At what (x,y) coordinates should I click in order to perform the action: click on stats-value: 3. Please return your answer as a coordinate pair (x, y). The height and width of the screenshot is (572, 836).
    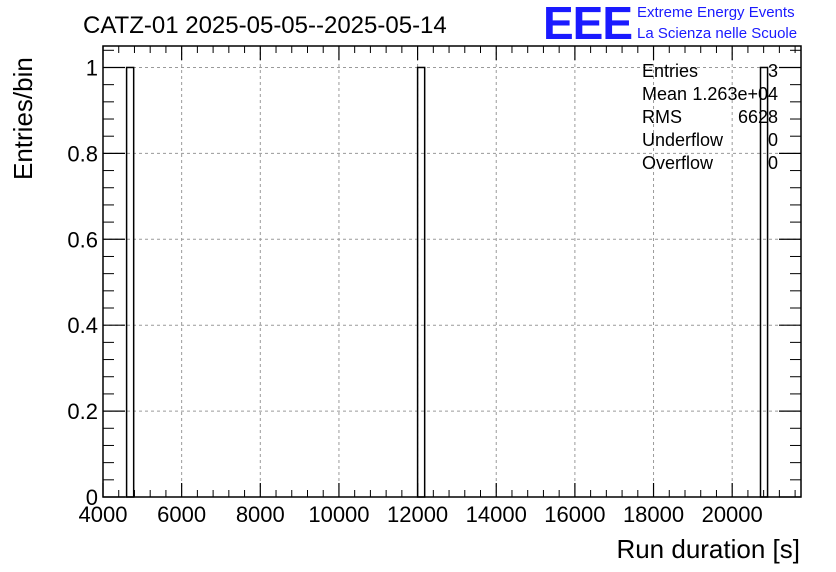
    Looking at the image, I should click on (773, 71).